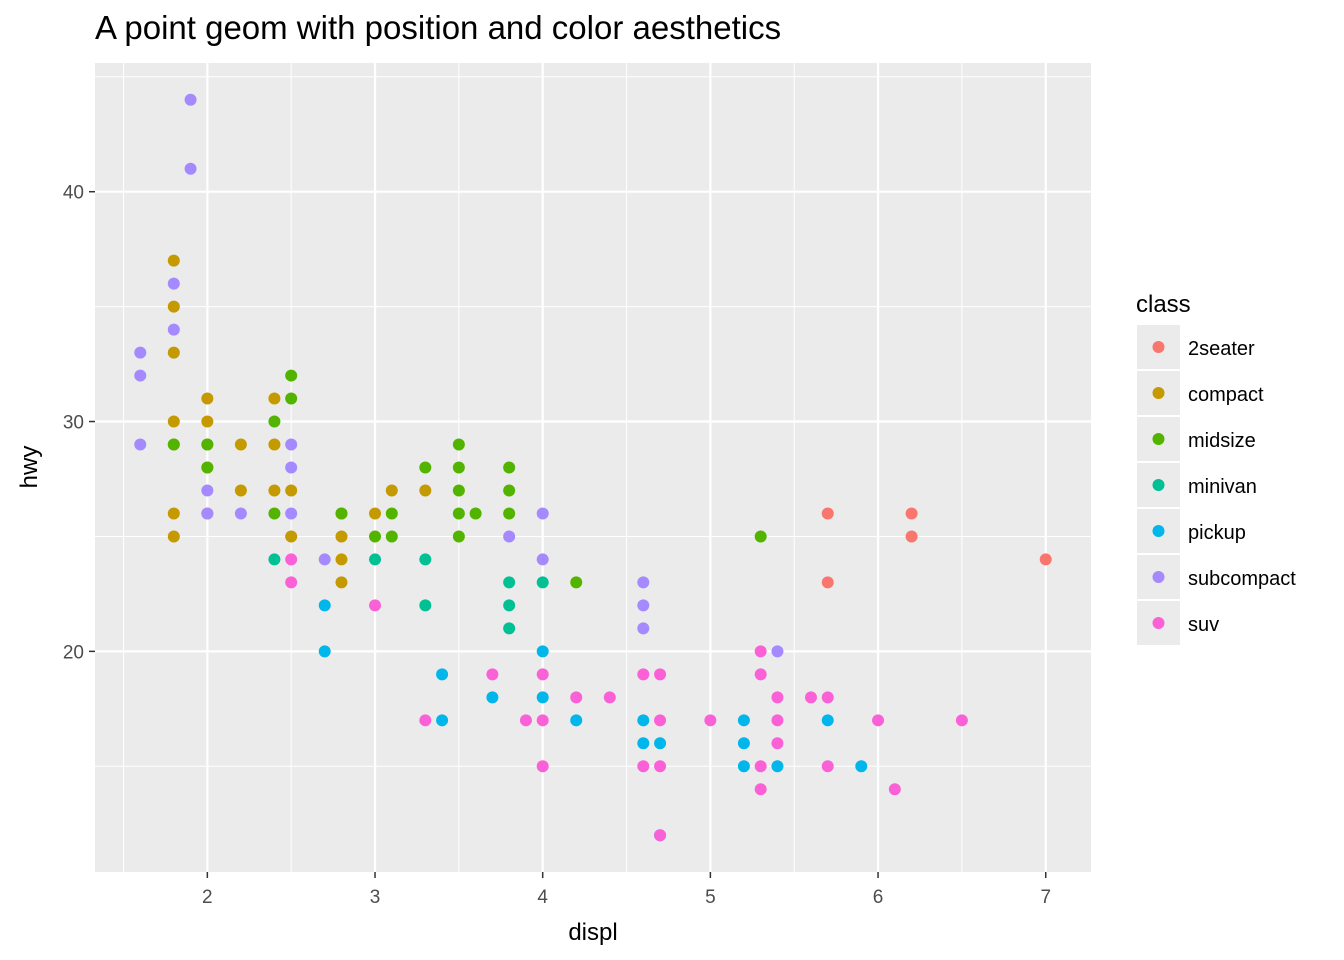  What do you see at coordinates (375, 897) in the screenshot?
I see `x-tick-label: 3` at bounding box center [375, 897].